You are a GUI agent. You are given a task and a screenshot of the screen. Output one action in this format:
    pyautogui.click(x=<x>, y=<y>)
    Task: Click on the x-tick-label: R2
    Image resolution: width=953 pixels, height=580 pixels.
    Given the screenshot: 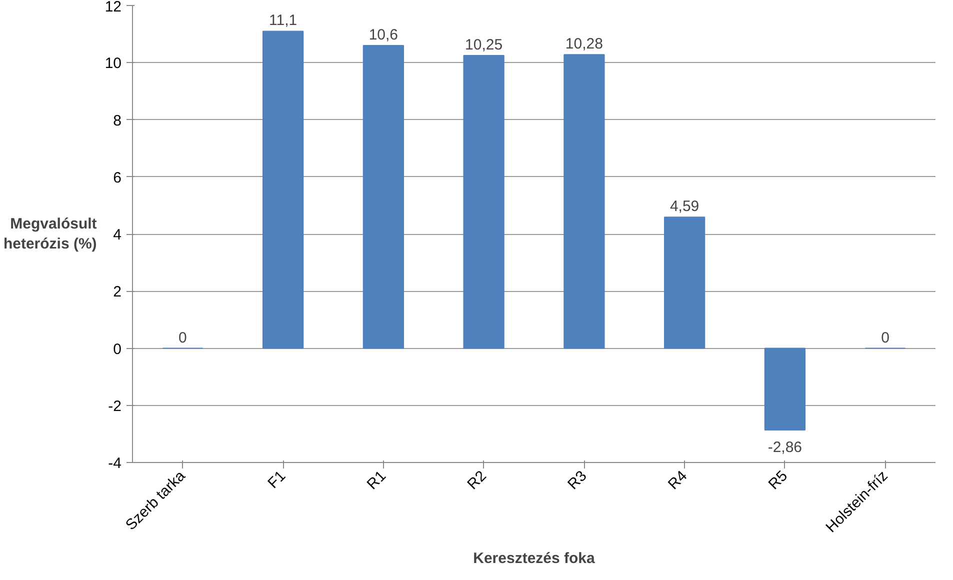 What is the action you would take?
    pyautogui.click(x=477, y=480)
    